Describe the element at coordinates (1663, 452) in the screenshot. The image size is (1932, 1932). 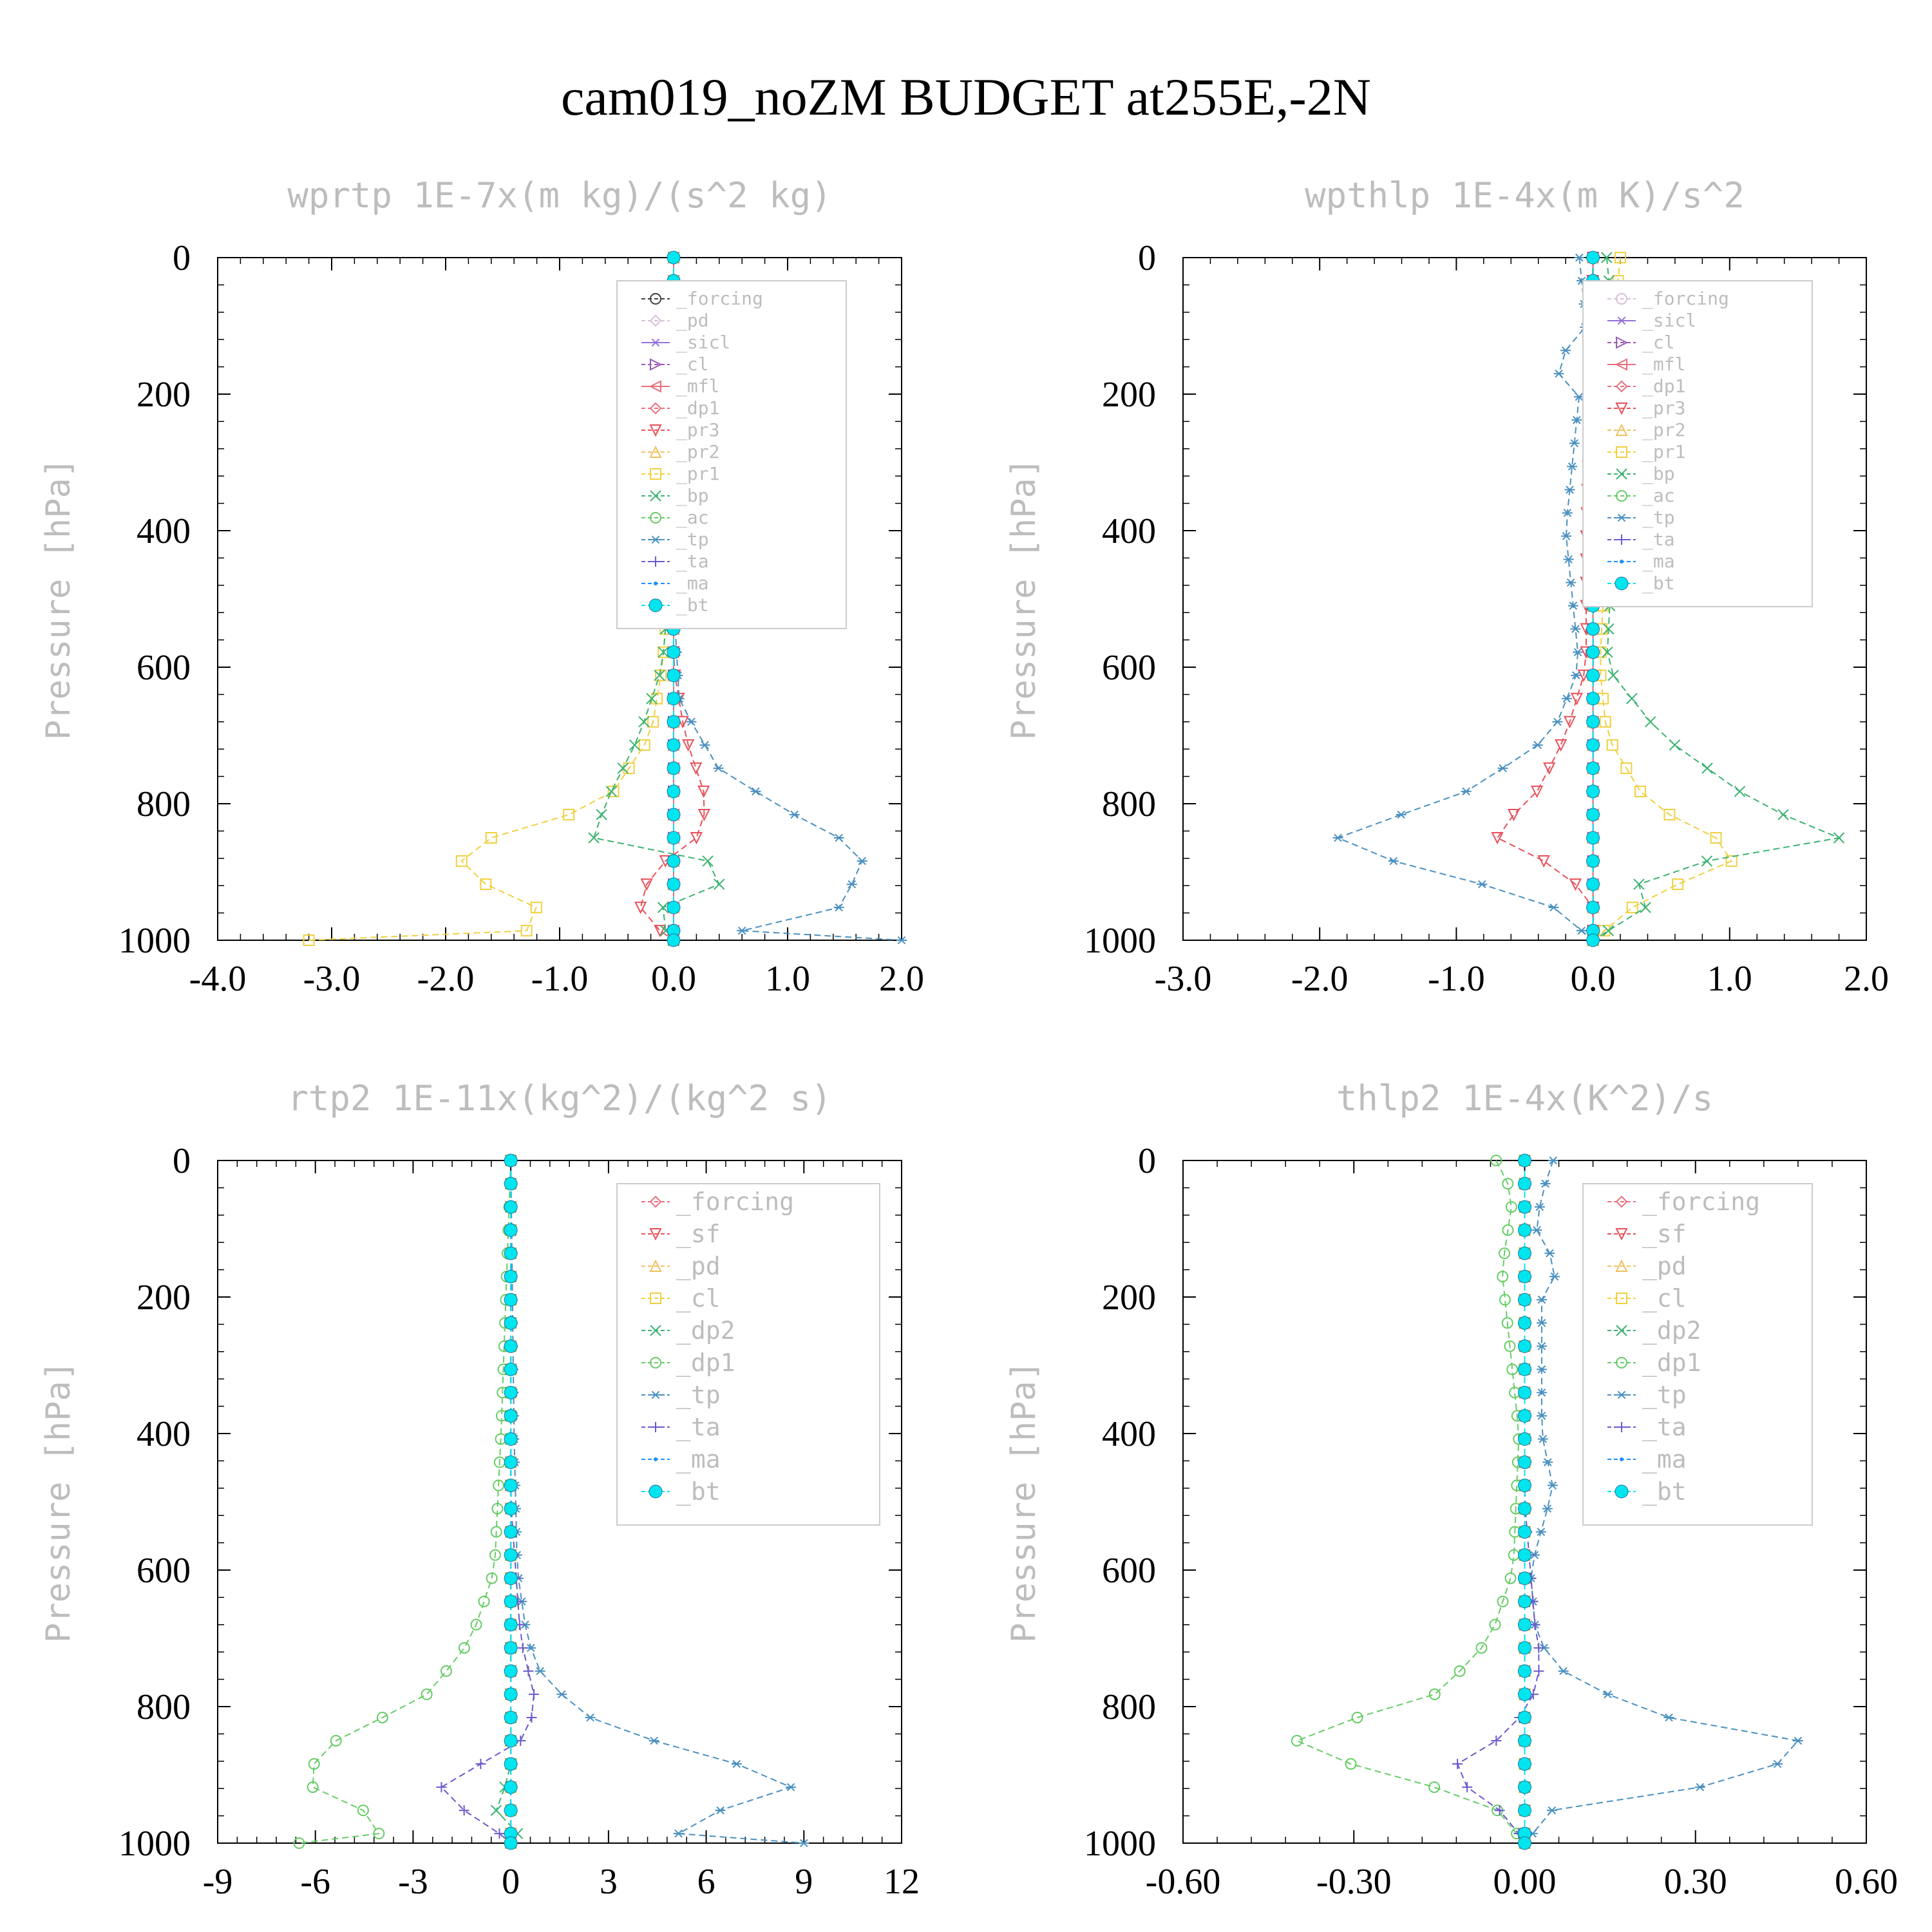
I see `legend-label: _pr1` at that location.